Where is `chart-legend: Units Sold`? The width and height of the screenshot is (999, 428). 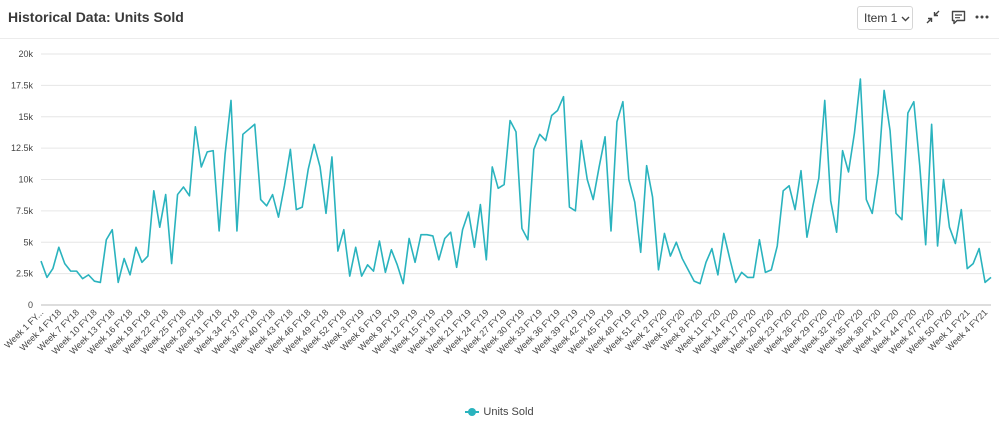
chart-legend: Units Sold is located at coordinates (499, 412).